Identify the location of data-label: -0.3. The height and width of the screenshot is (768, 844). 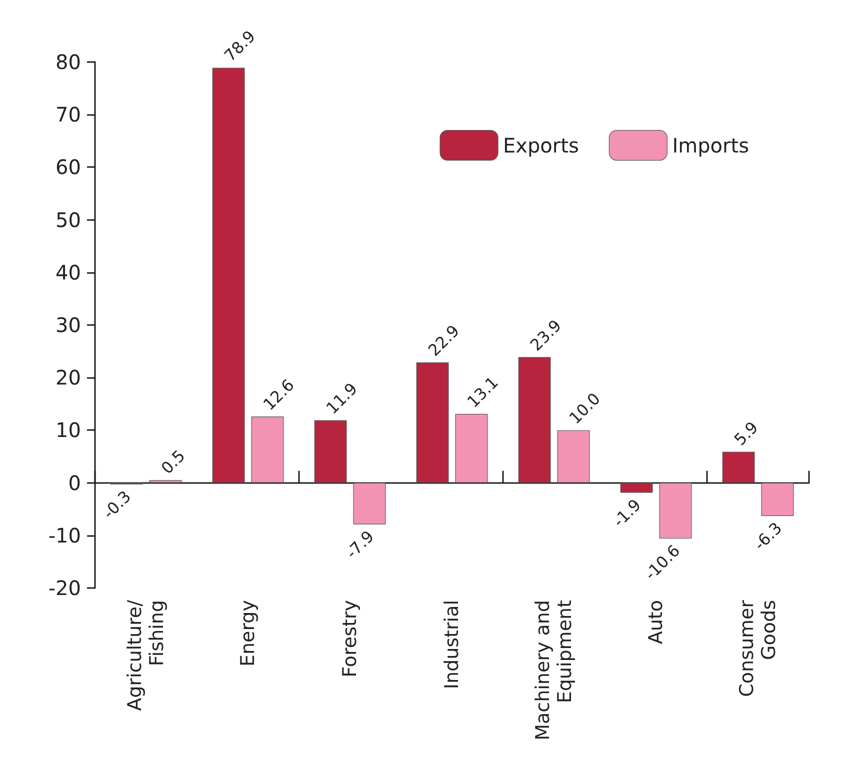
(117, 504).